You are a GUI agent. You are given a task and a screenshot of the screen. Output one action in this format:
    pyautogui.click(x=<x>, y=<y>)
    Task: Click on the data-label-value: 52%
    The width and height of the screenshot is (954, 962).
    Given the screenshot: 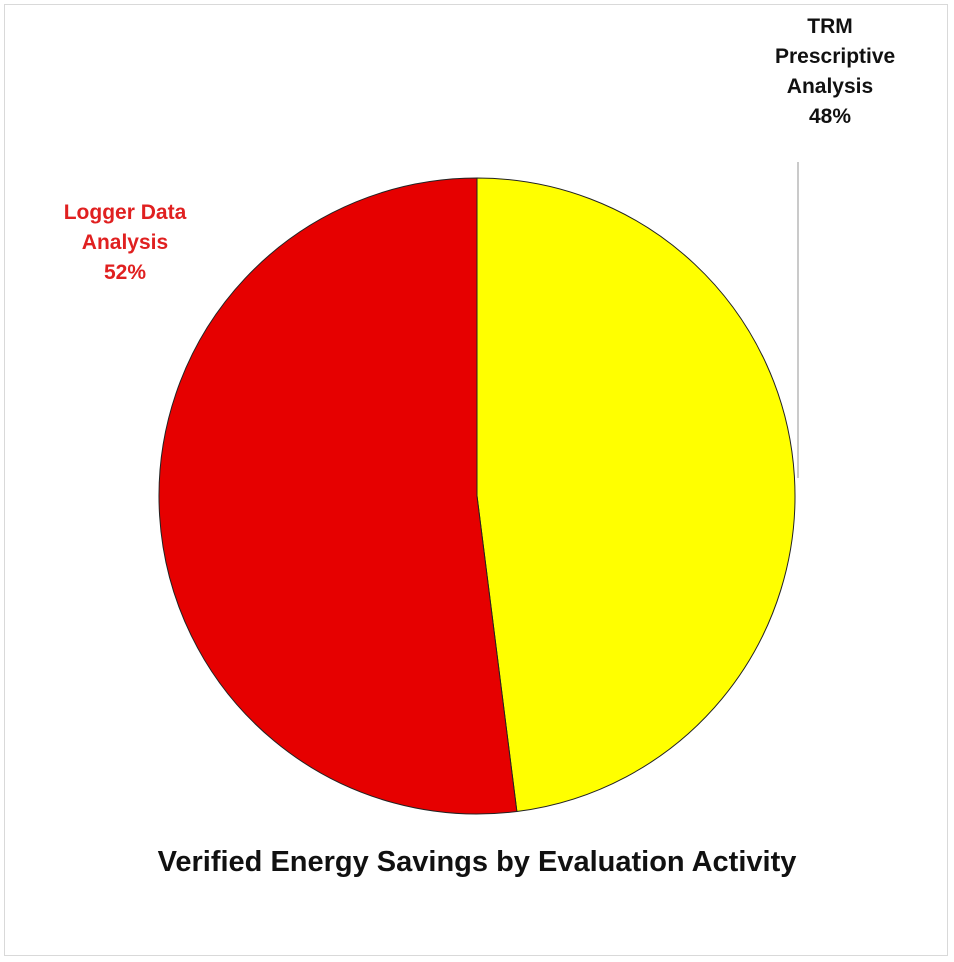 What is the action you would take?
    pyautogui.click(x=125, y=272)
    